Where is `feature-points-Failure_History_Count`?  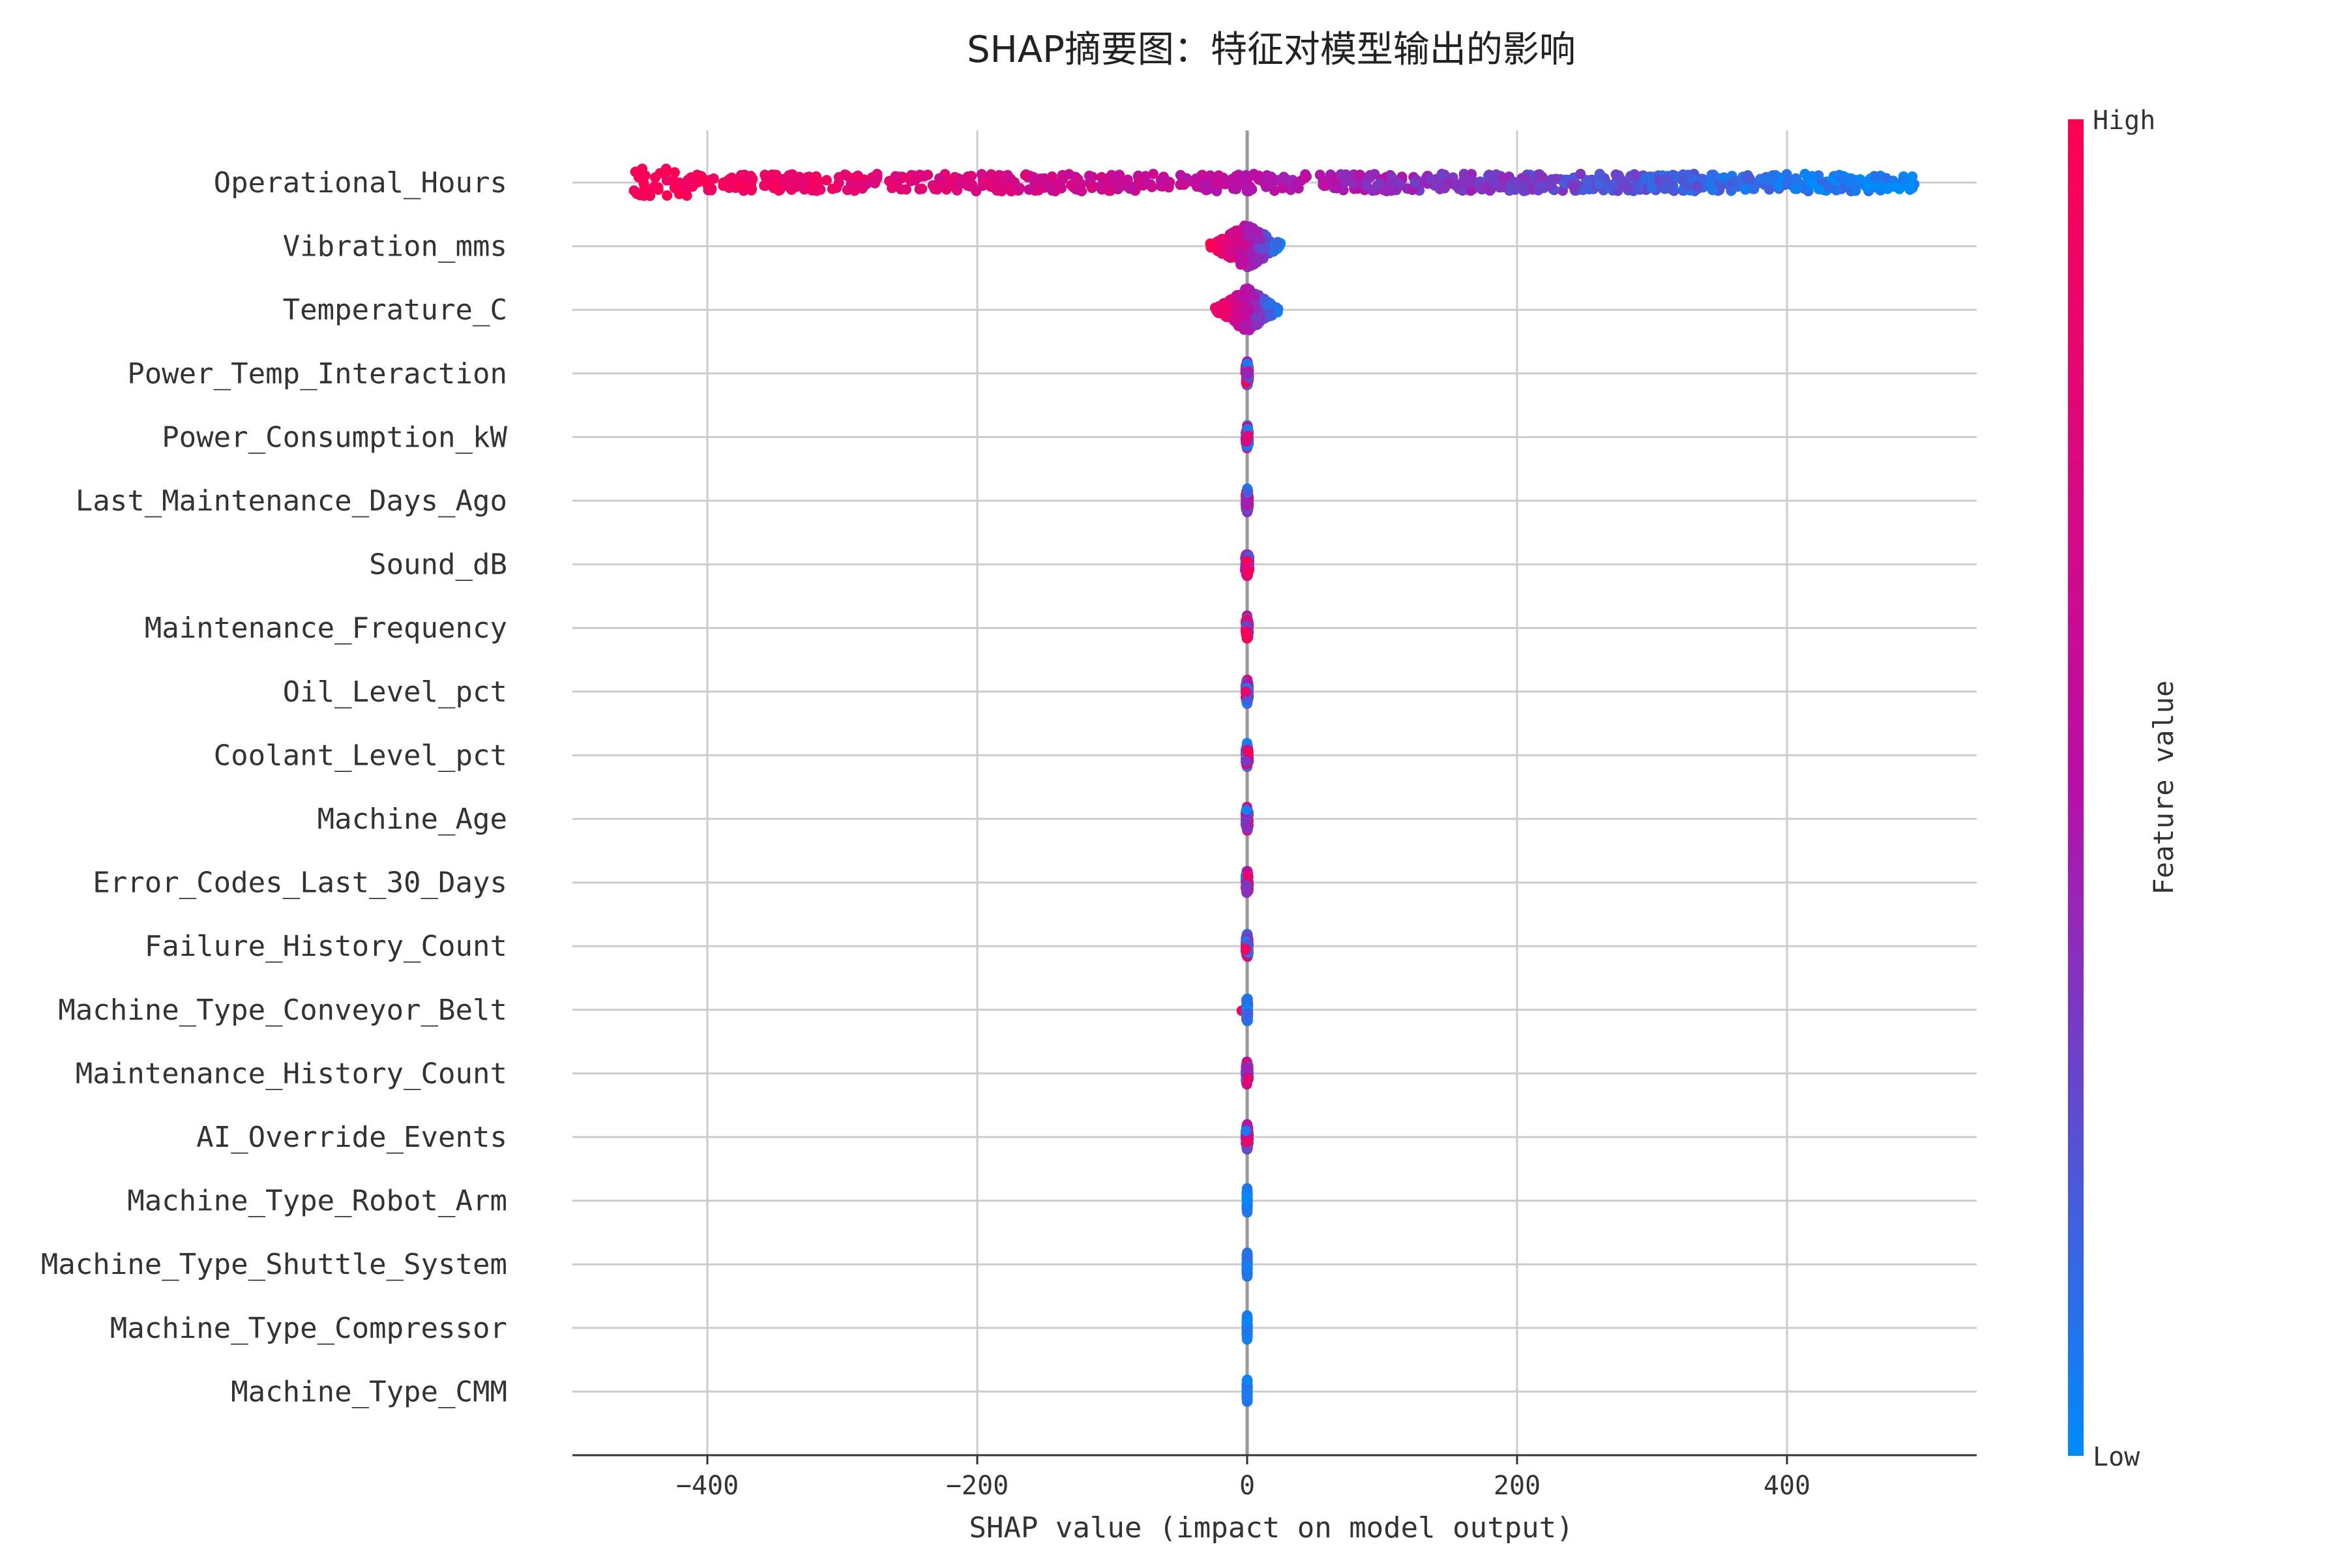
feature-points-Failure_History_Count is located at coordinates (1247, 945).